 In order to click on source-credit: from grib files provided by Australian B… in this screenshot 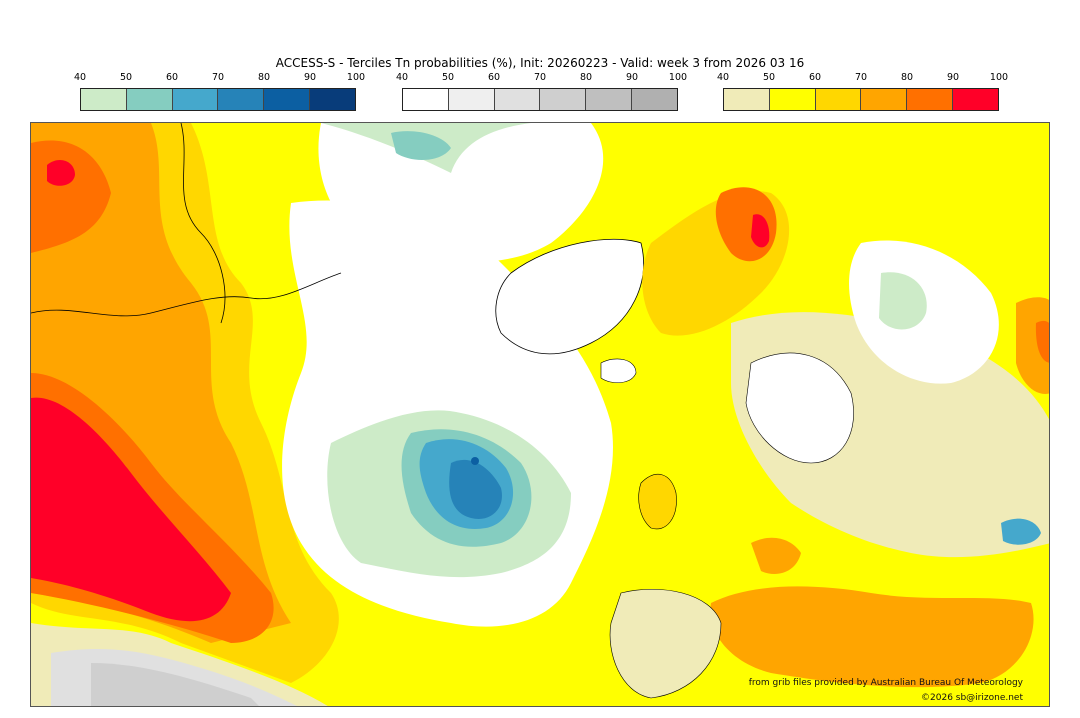, I will do `click(885, 683)`.